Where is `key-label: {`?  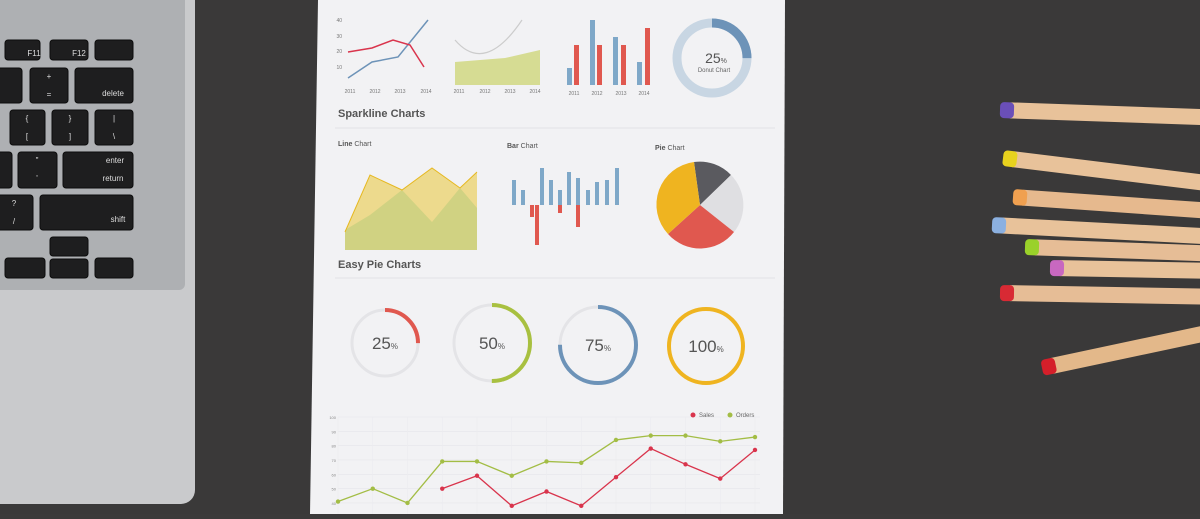
key-label: { is located at coordinates (27, 118).